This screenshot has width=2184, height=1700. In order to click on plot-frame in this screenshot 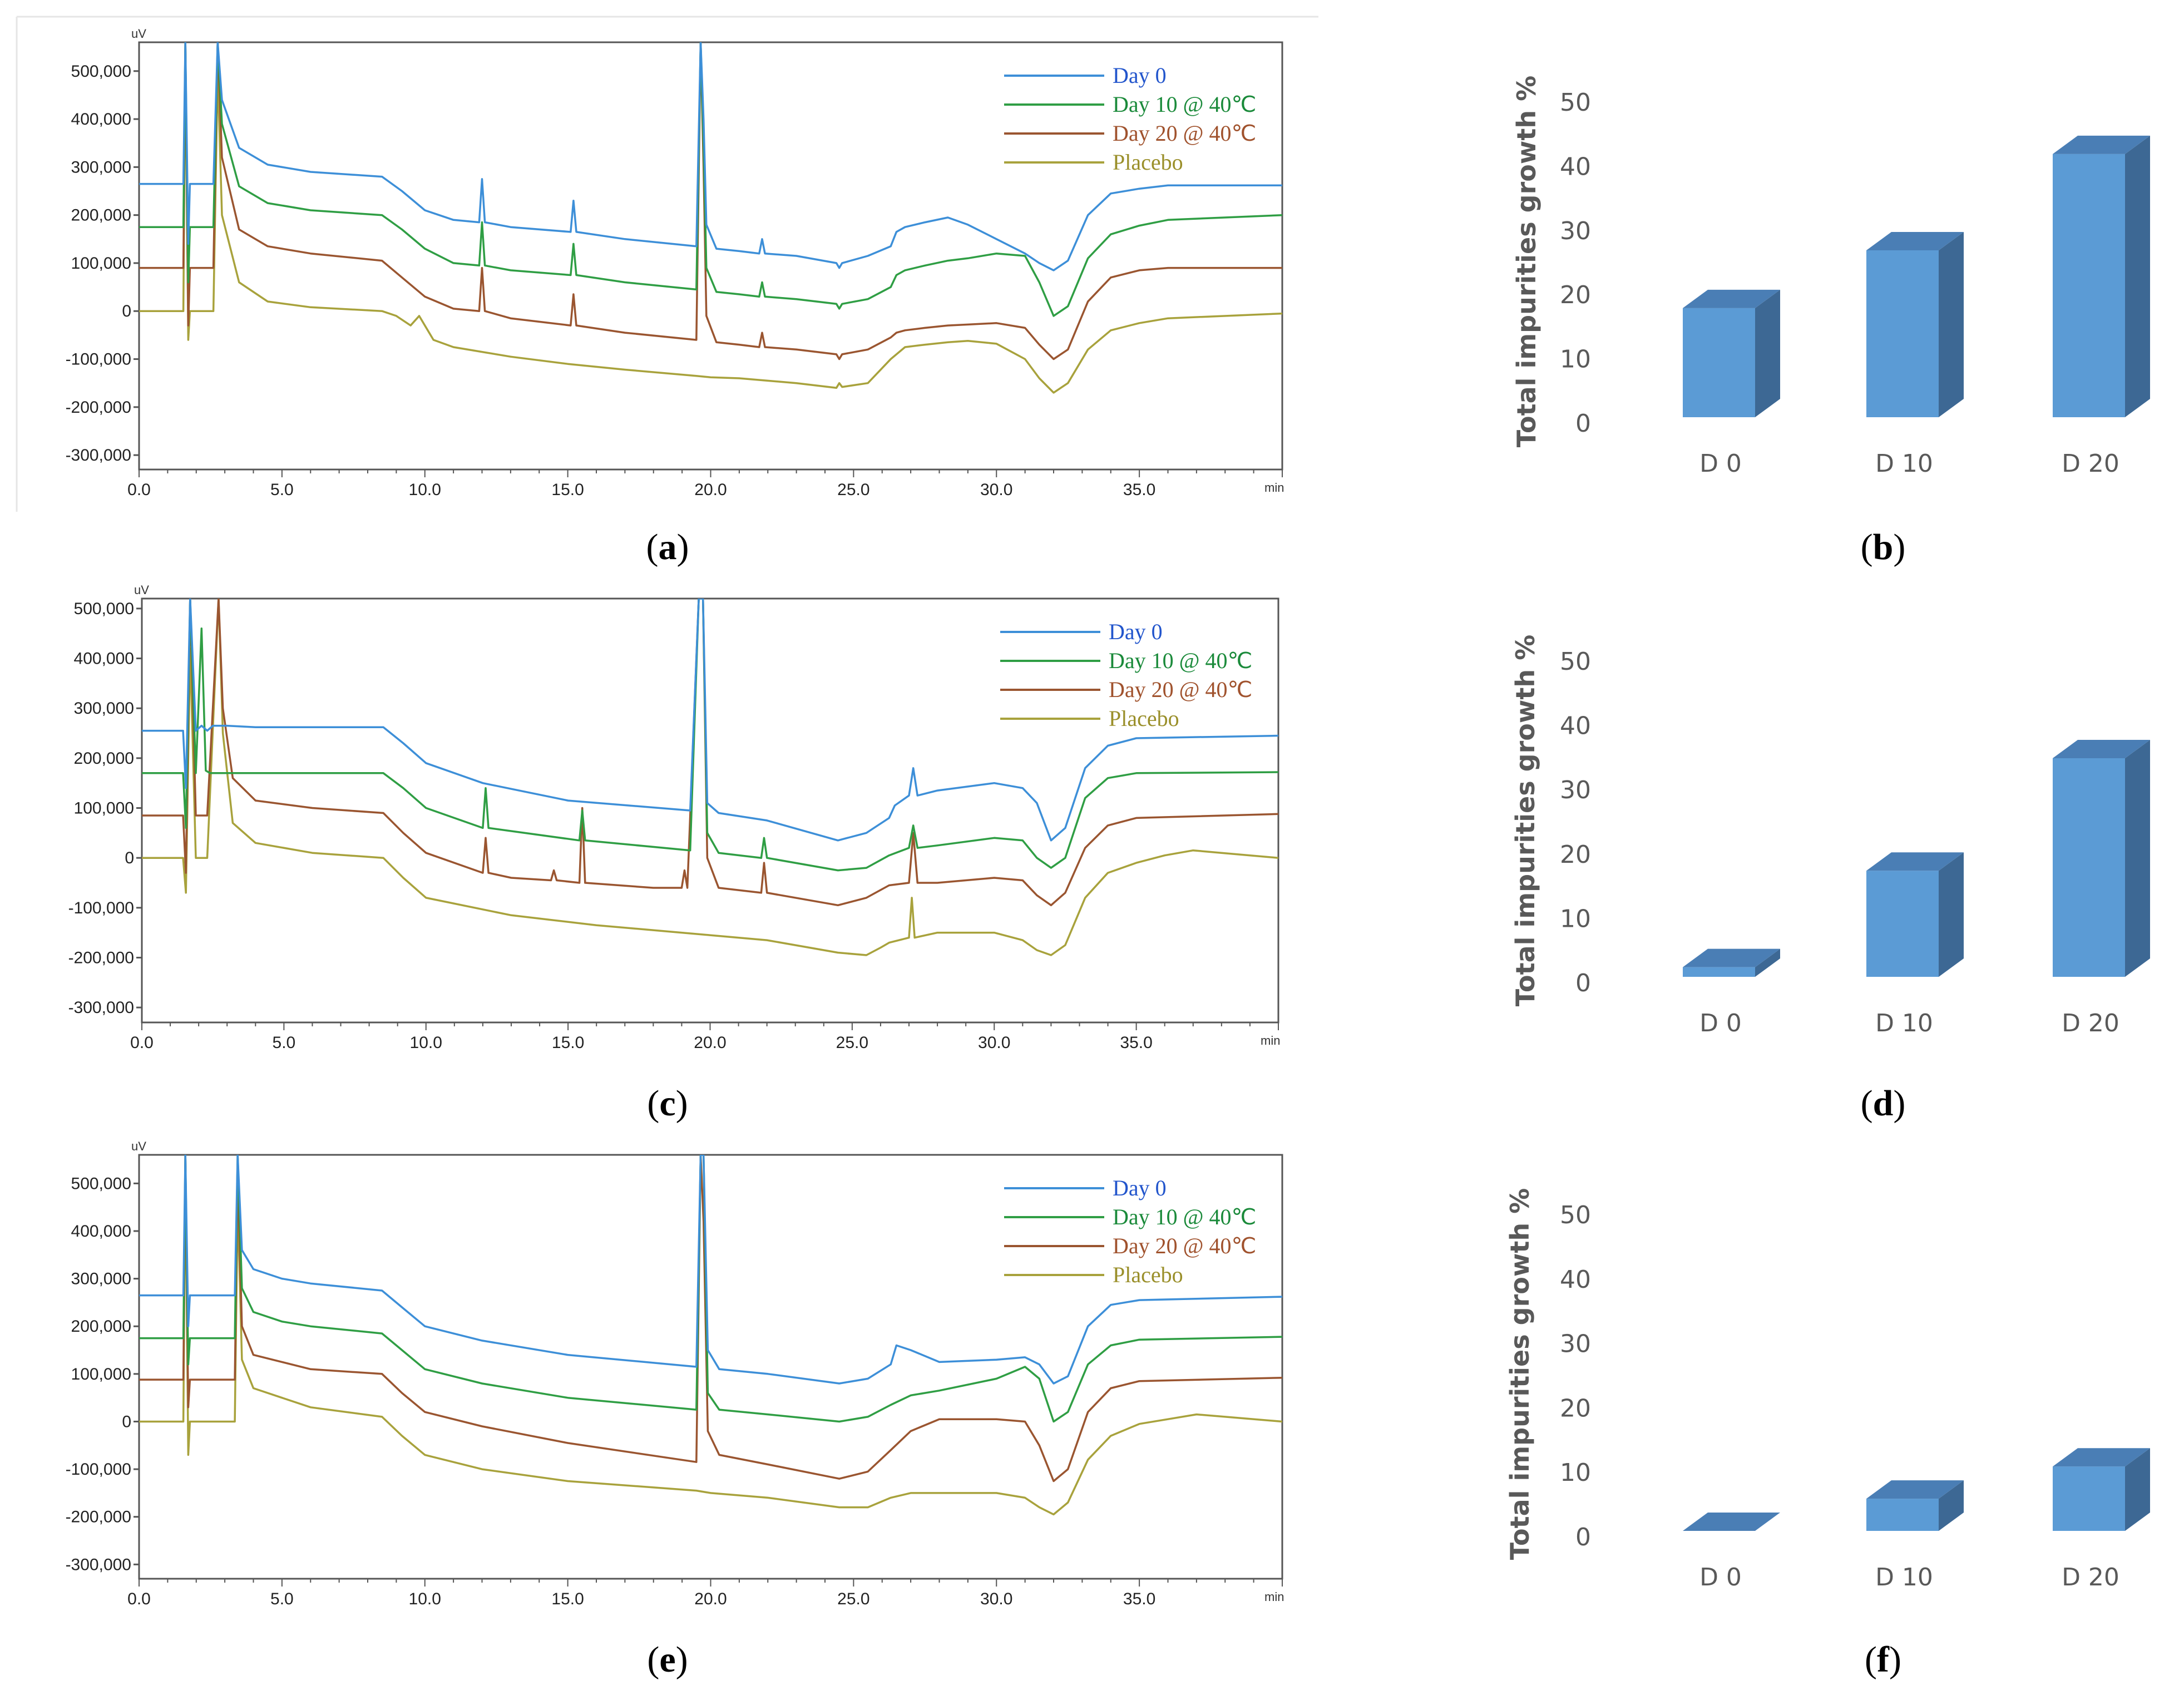, I will do `click(710, 256)`.